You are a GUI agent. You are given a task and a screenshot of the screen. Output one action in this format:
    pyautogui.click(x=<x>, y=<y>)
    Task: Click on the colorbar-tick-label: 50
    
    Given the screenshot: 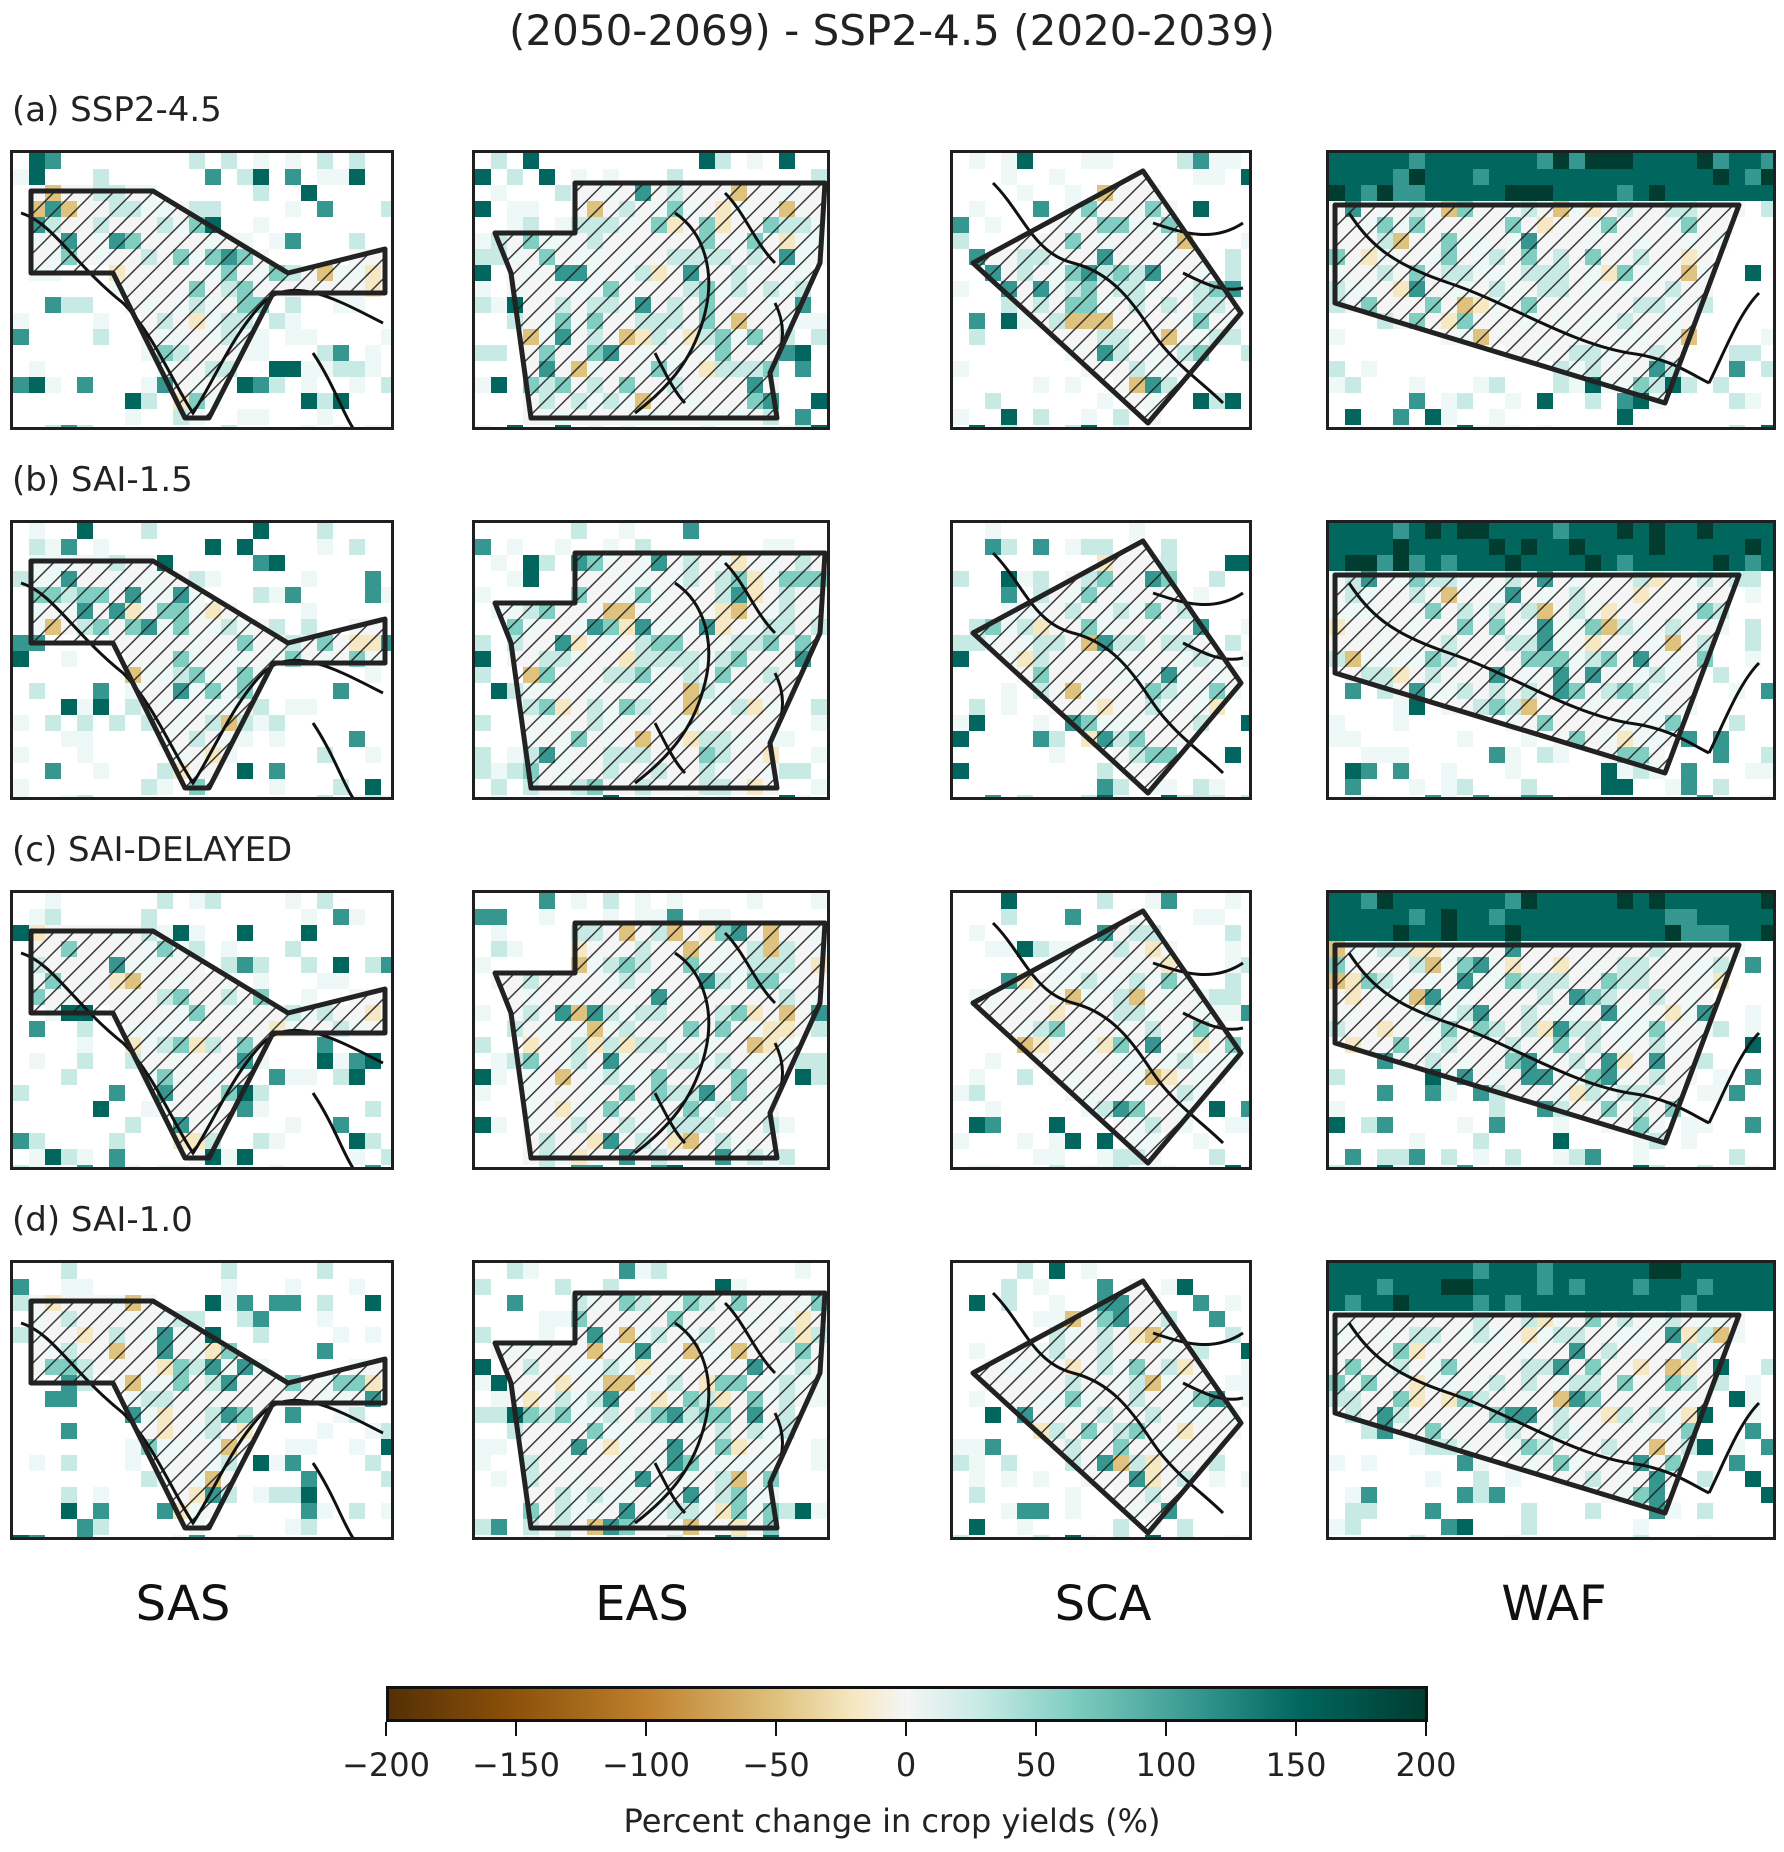 What is the action you would take?
    pyautogui.click(x=1036, y=1765)
    